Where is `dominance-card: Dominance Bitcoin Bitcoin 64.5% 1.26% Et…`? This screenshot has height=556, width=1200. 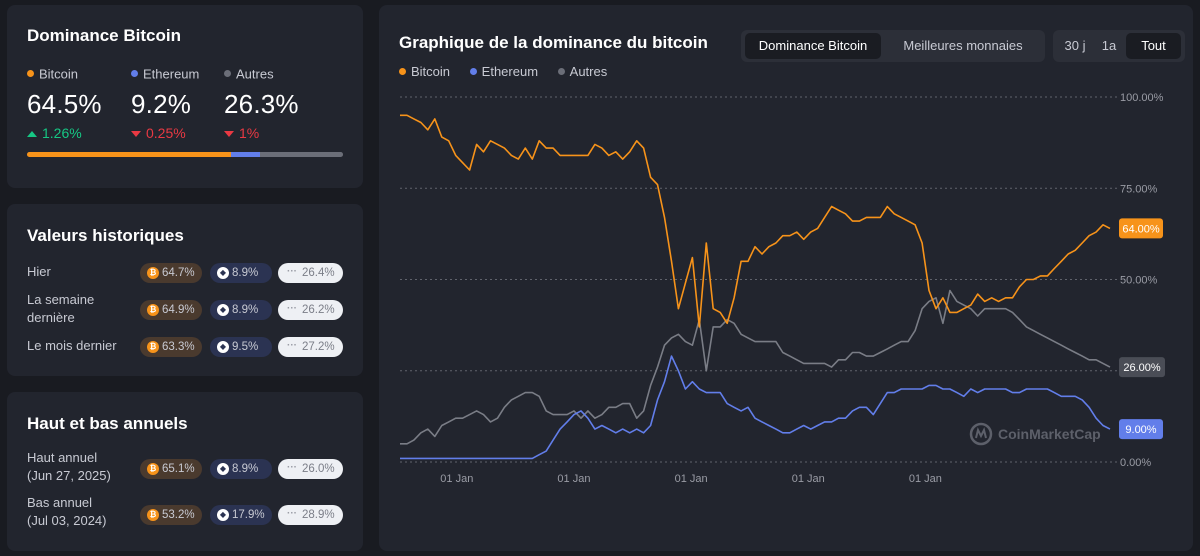 dominance-card: Dominance Bitcoin Bitcoin 64.5% 1.26% Et… is located at coordinates (185, 96).